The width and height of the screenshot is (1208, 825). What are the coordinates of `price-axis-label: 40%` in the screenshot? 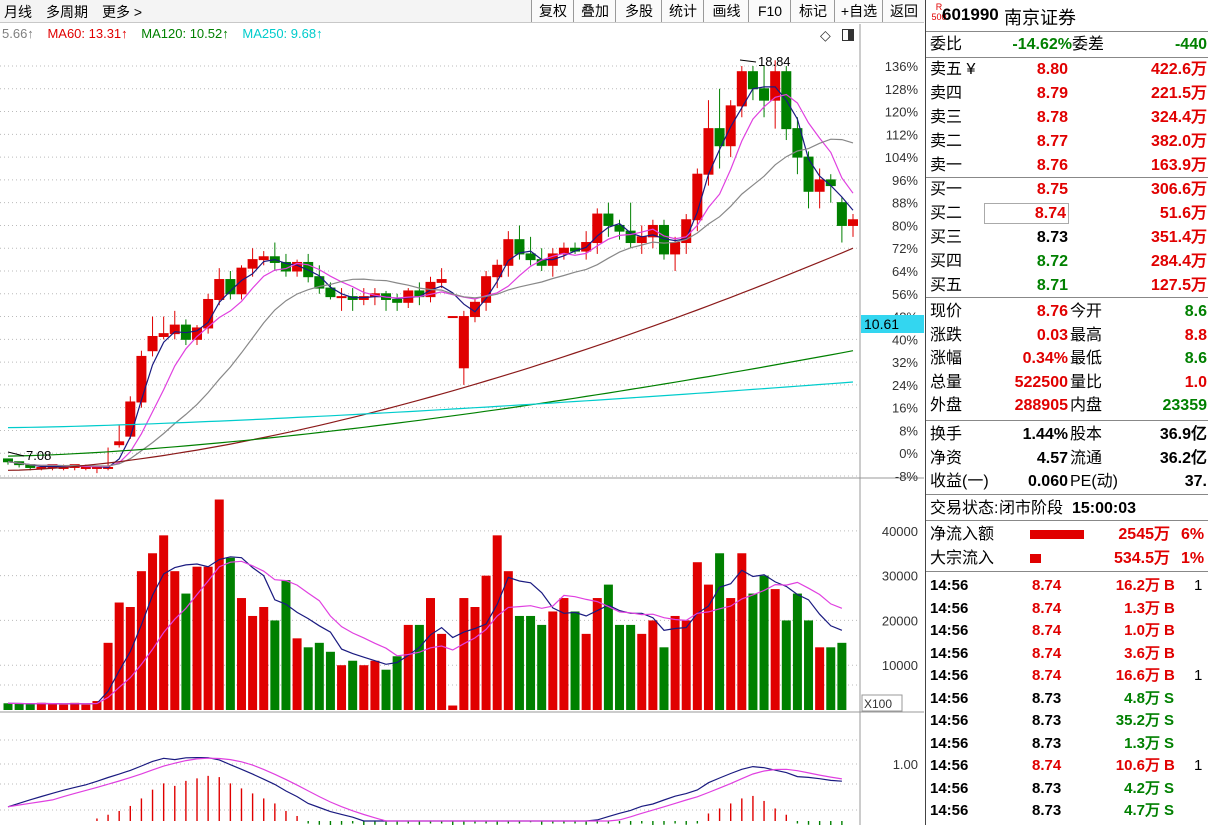 It's located at (905, 339).